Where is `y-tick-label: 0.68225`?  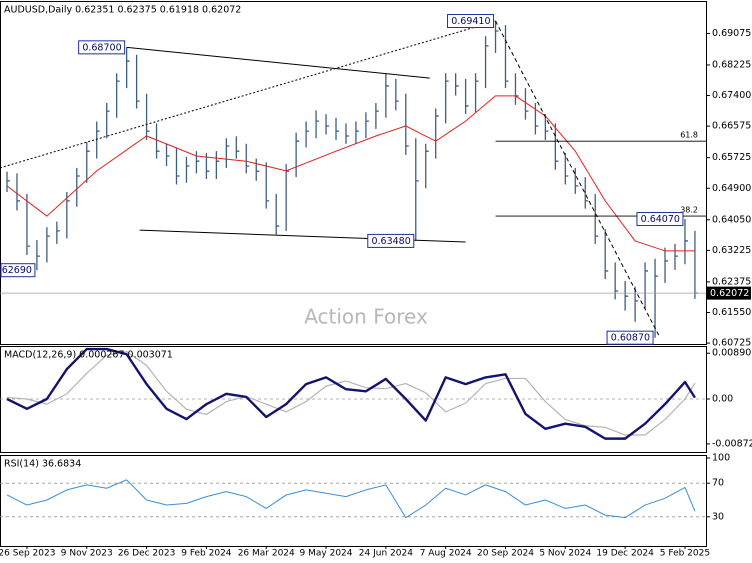
y-tick-label: 0.68225 is located at coordinates (731, 64).